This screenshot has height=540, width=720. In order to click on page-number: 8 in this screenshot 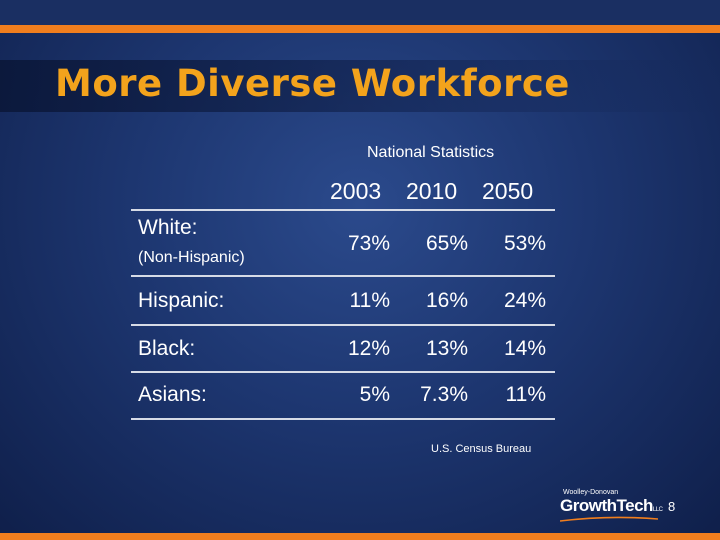, I will do `click(672, 506)`.